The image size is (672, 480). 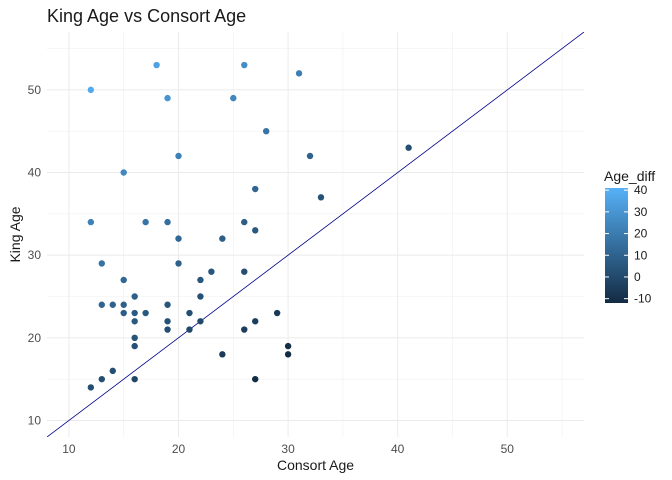 I want to click on y-tick-label: 40, so click(x=35, y=173).